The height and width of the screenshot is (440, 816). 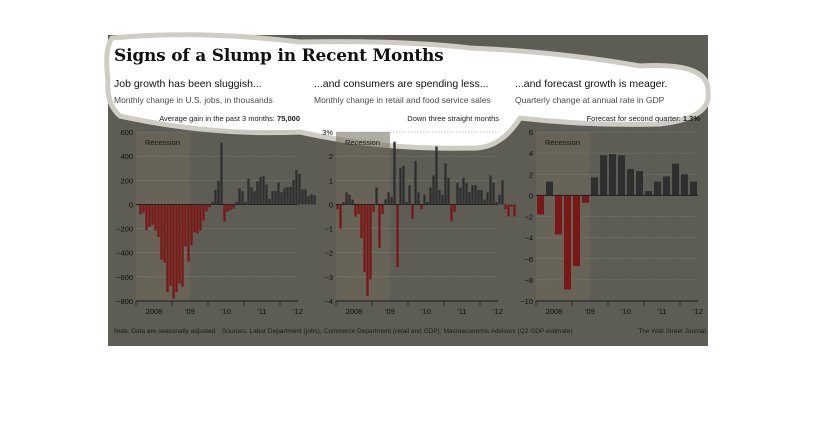 I want to click on retail-ytick-label: 2, so click(x=331, y=156).